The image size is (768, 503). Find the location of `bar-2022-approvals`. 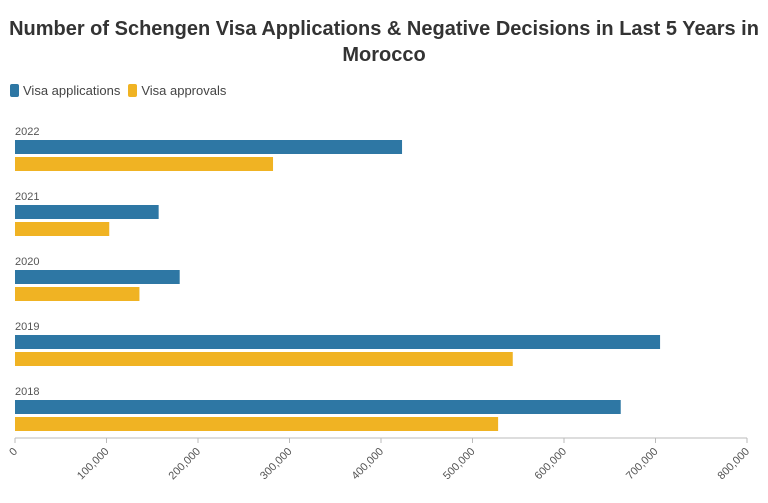

bar-2022-approvals is located at coordinates (144, 164).